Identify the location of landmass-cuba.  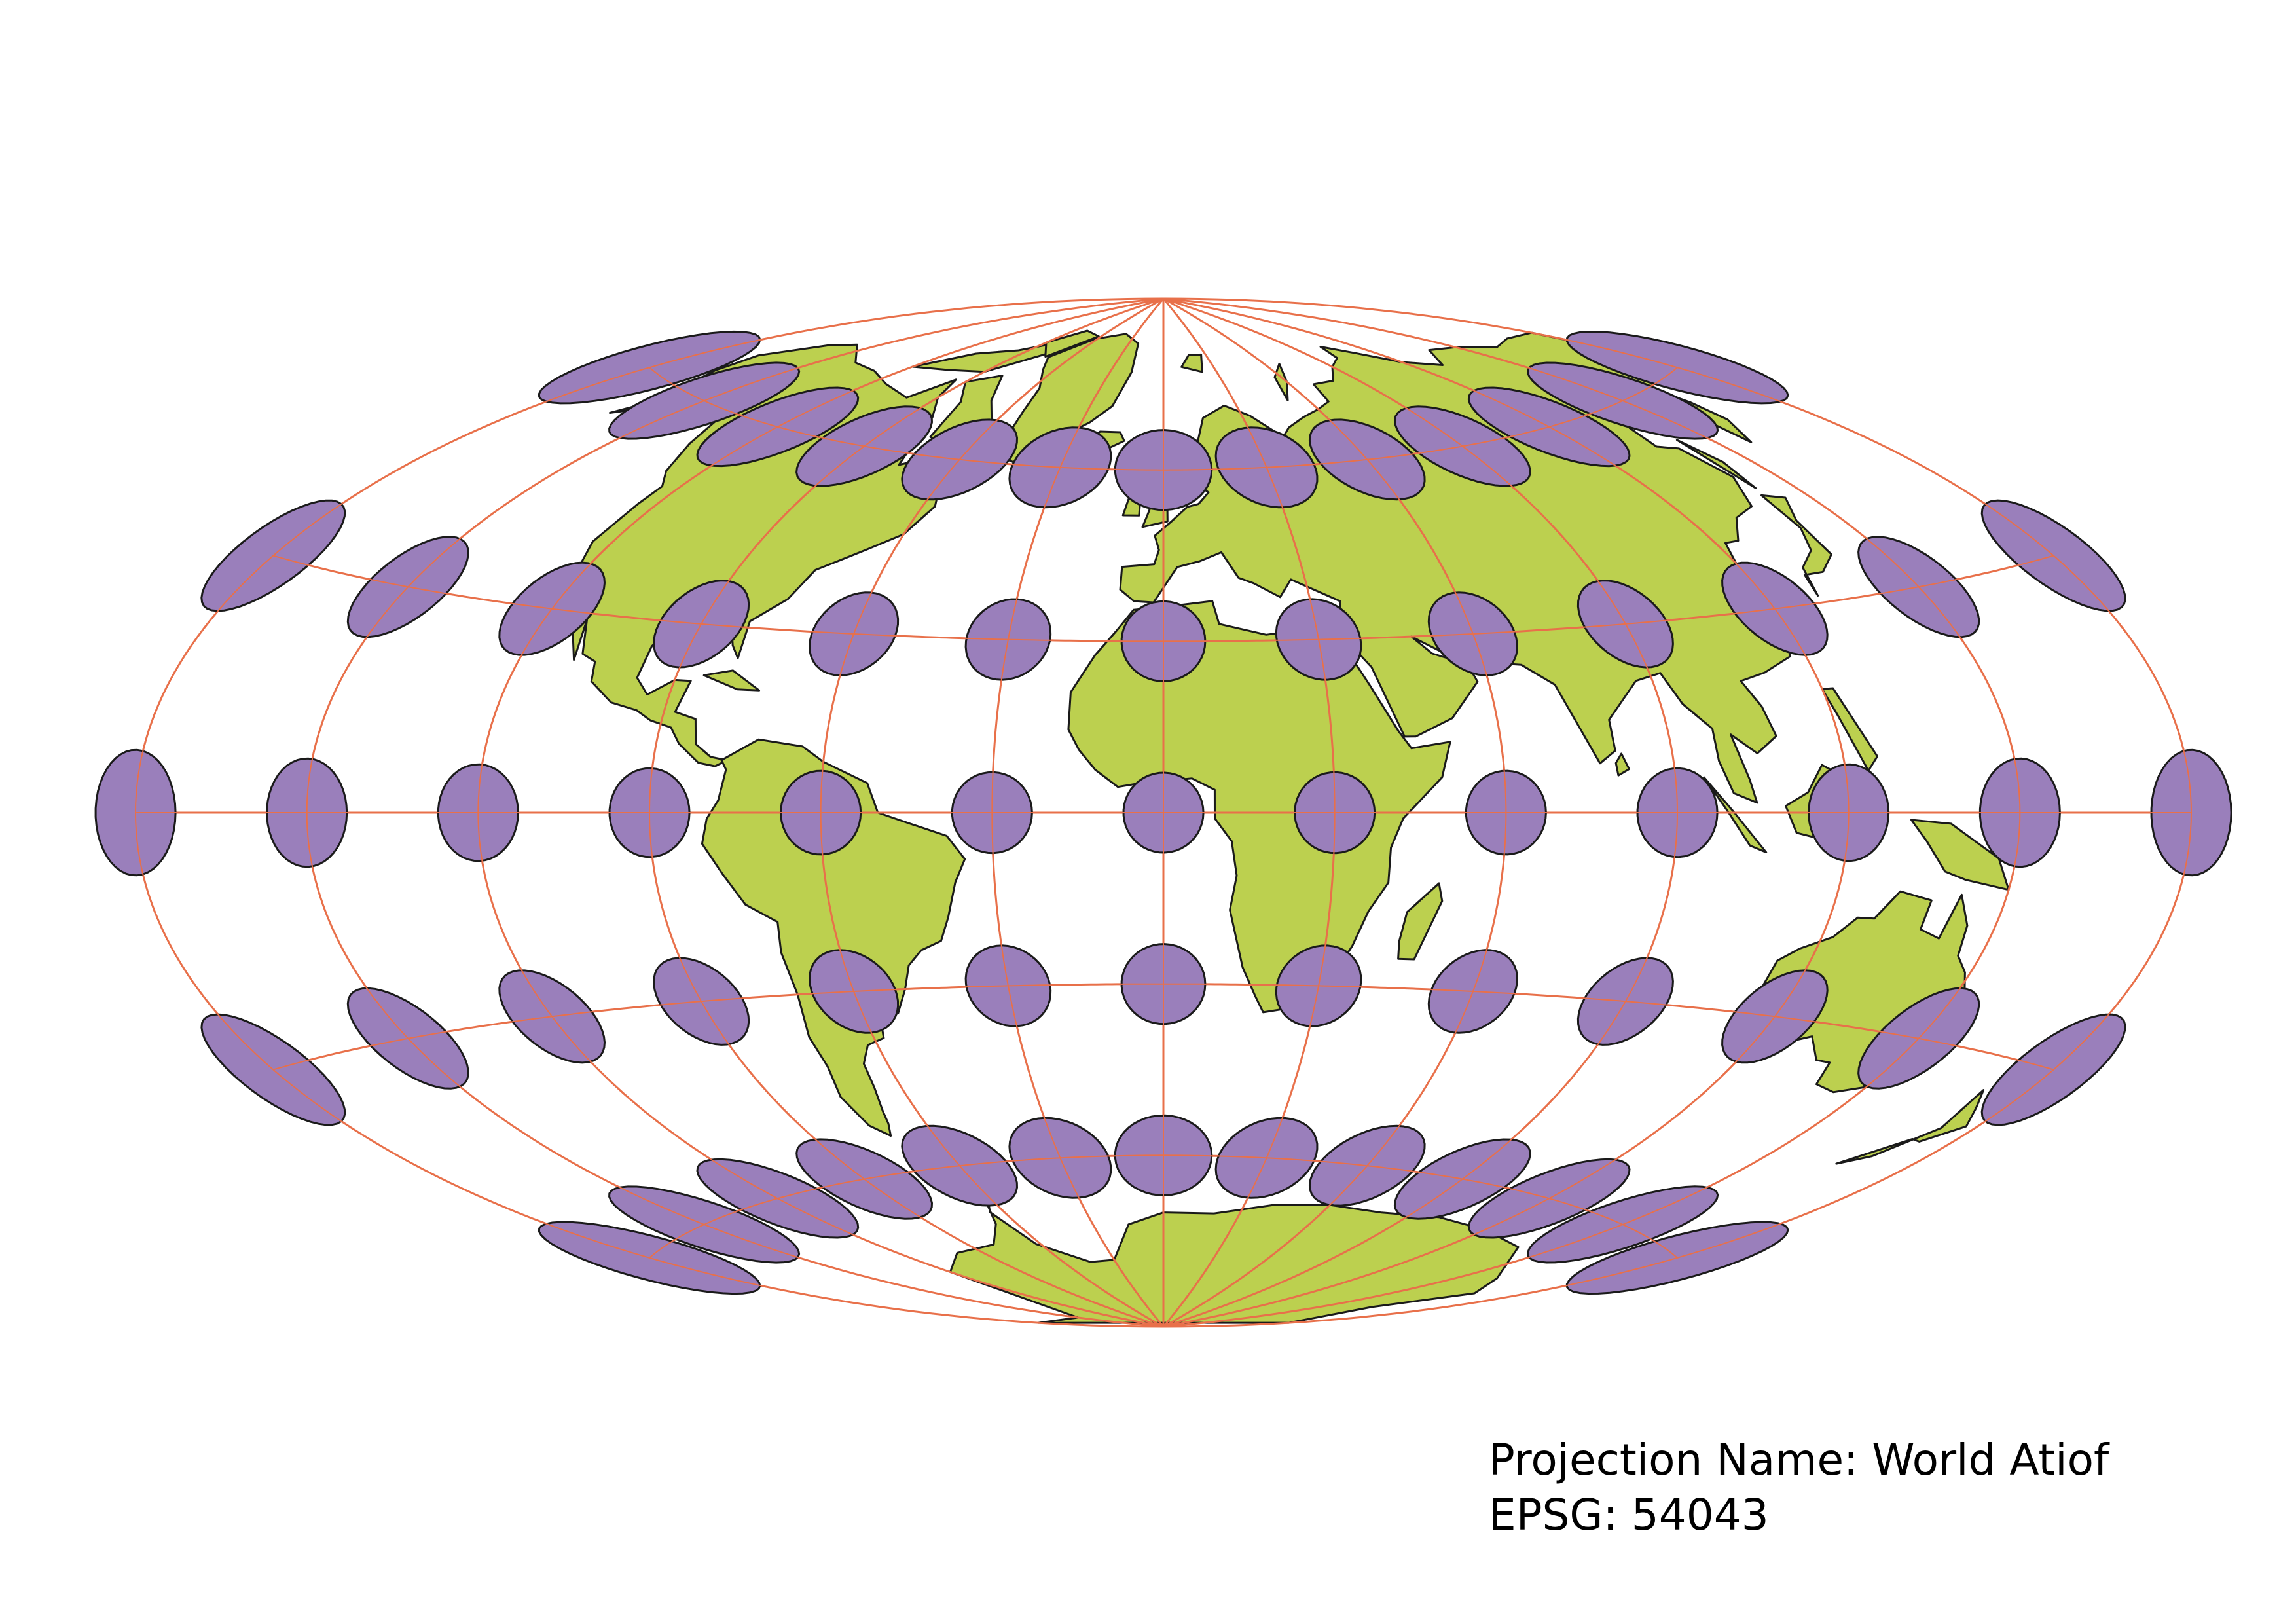
(731, 680).